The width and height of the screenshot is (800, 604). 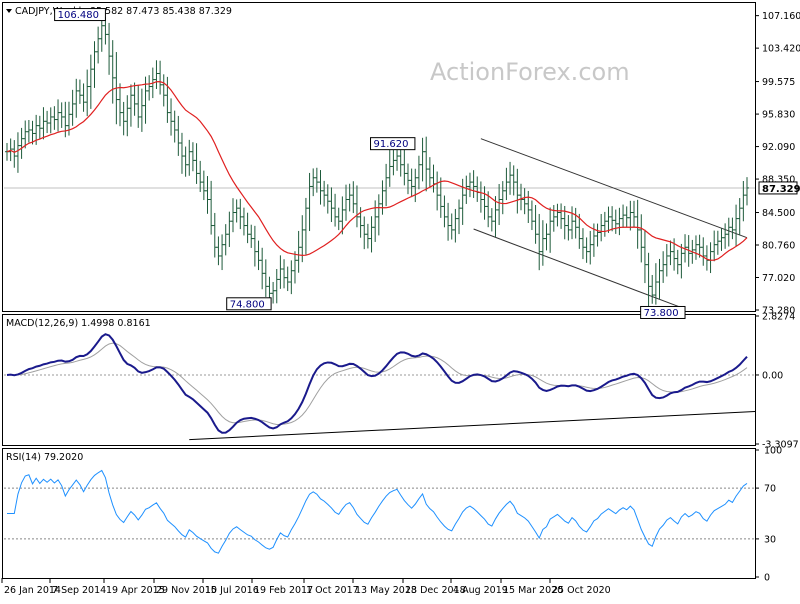 What do you see at coordinates (135, 590) in the screenshot?
I see `x-tick-label: 19 Apr 2015` at bounding box center [135, 590].